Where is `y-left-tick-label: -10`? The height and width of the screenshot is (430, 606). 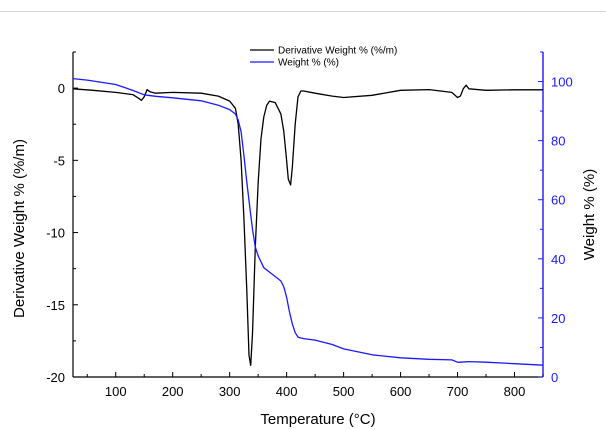
y-left-tick-label: -10 is located at coordinates (55, 233).